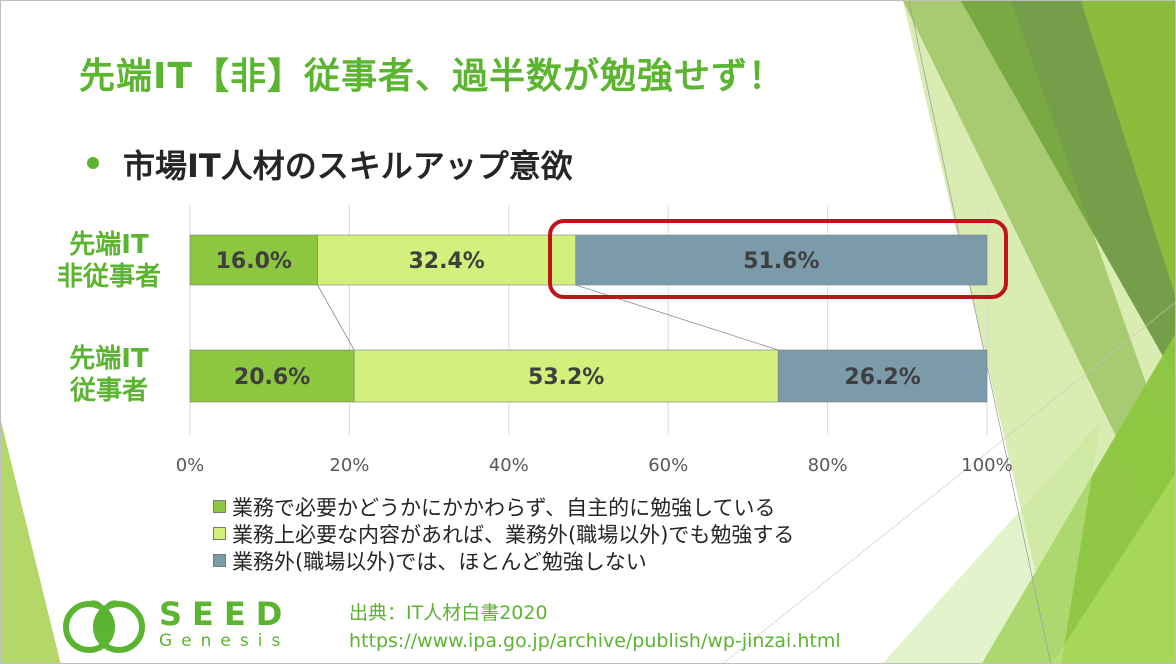  I want to click on source-title: 出典：IT人材白書2020, so click(448, 613).